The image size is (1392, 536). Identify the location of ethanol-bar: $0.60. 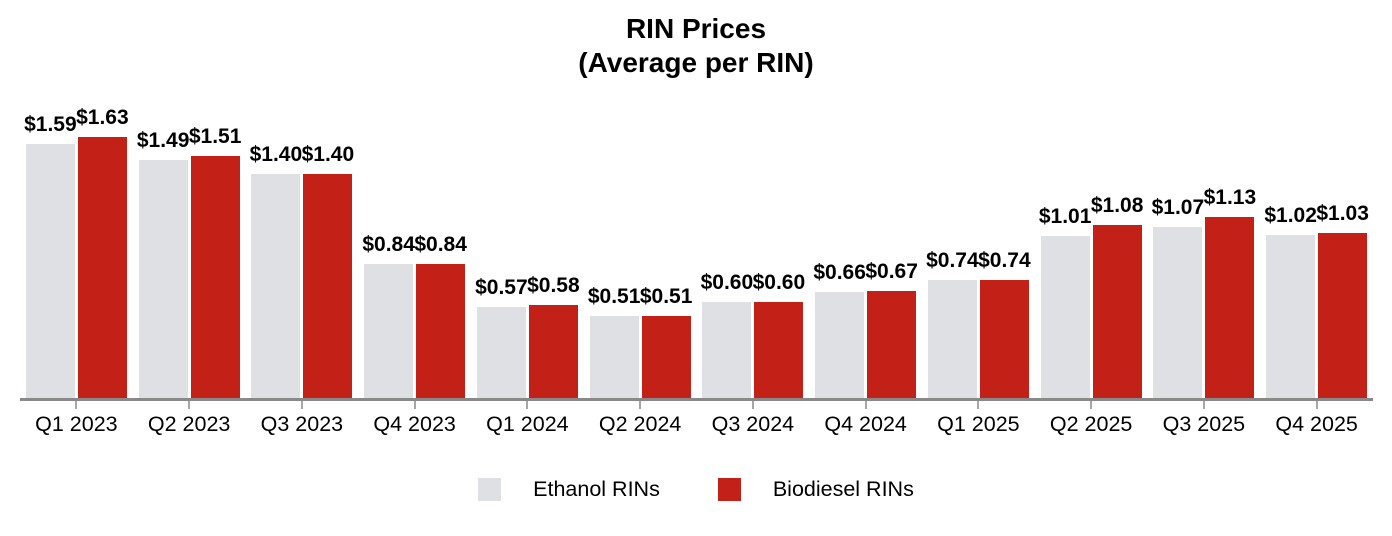
(727, 334).